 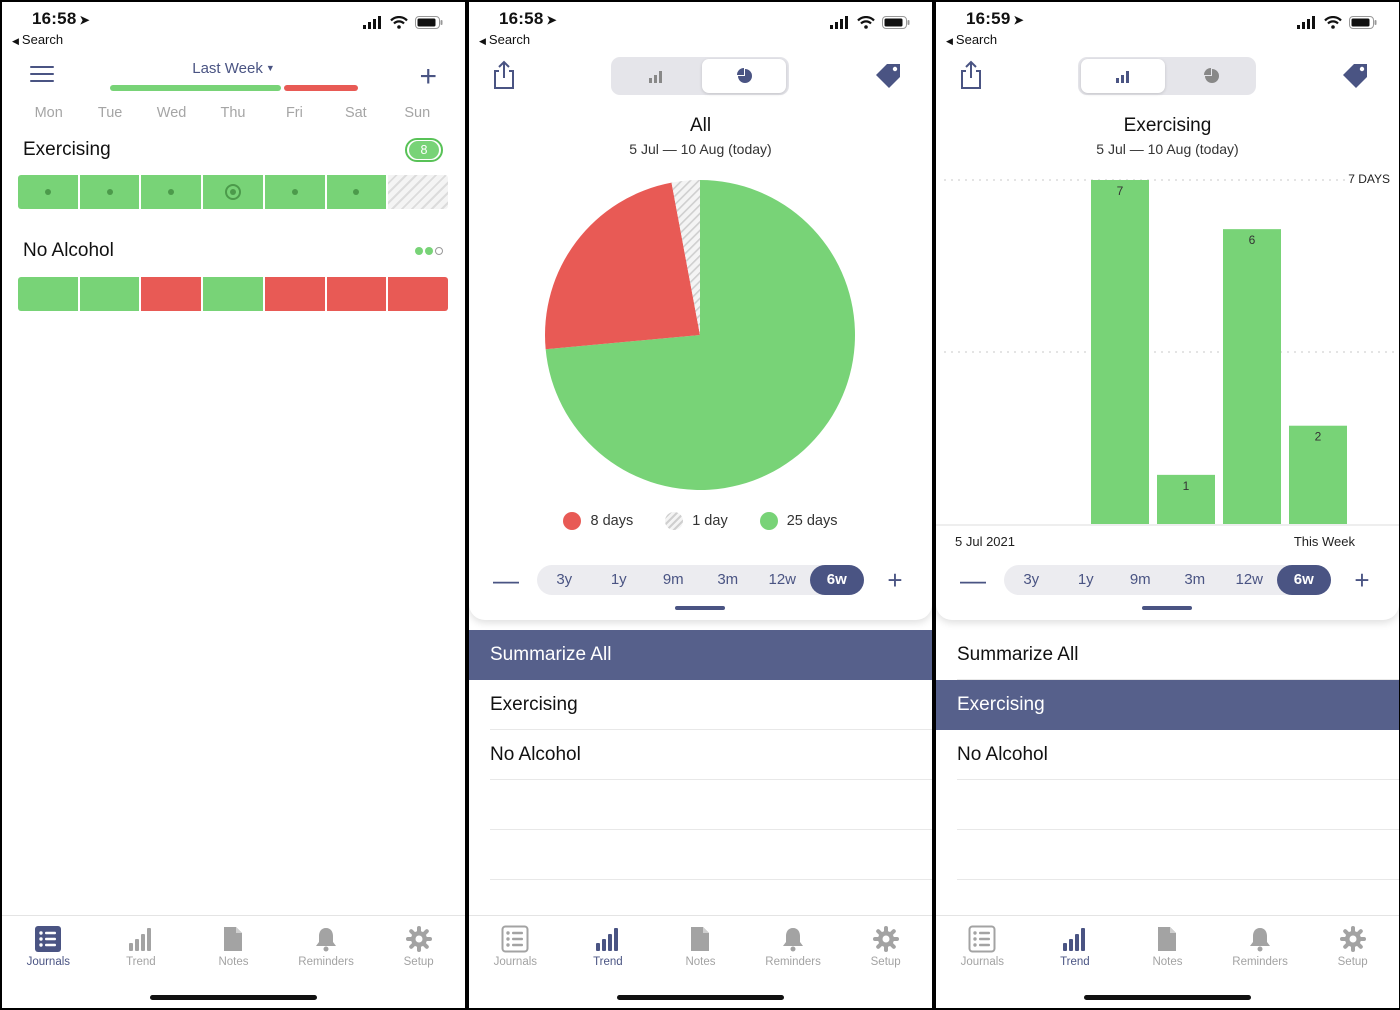 I want to click on signal-icon, so click(x=839, y=22).